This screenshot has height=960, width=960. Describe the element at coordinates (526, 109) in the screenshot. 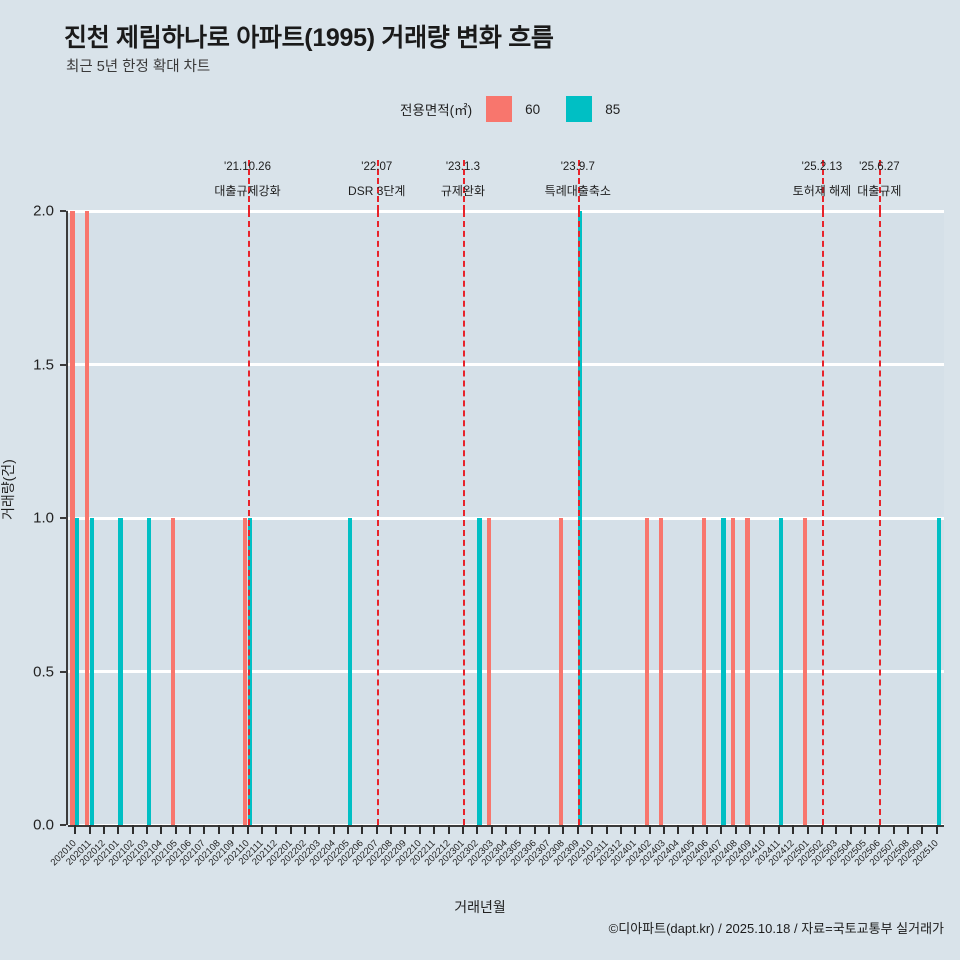

I see `legend-item-60: 60` at that location.